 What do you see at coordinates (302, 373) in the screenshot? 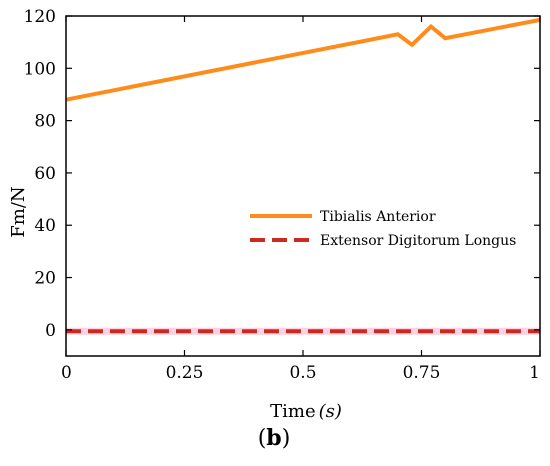
I see `x-tick-label: 0.5` at bounding box center [302, 373].